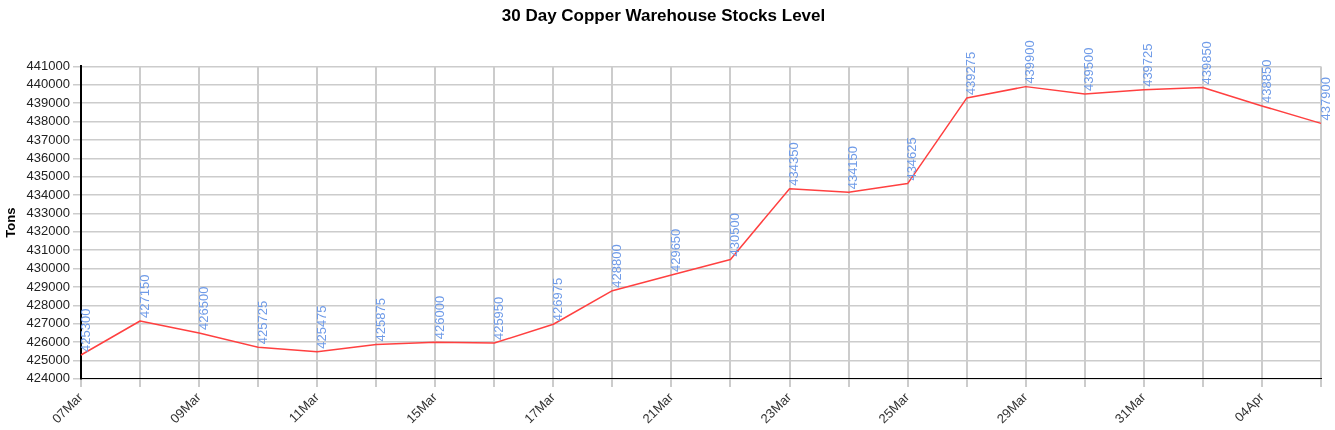 The image size is (1335, 430). Describe the element at coordinates (48, 176) in the screenshot. I see `y-tick-label: 435000` at that location.